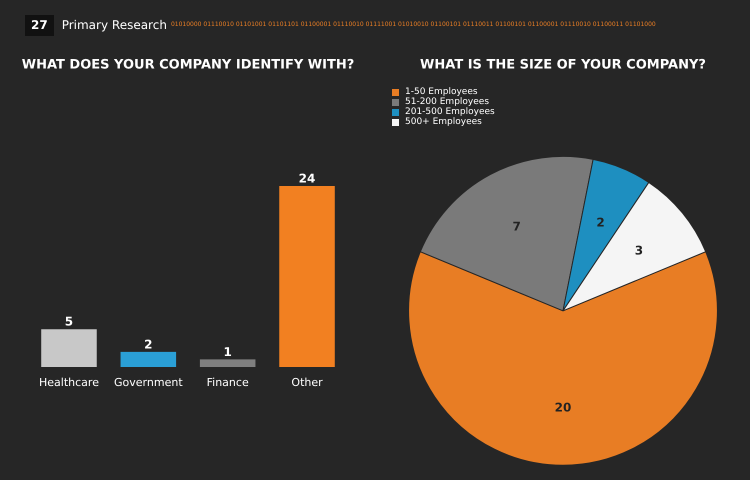  Describe the element at coordinates (307, 382) in the screenshot. I see `x-tick-label: Other` at that location.